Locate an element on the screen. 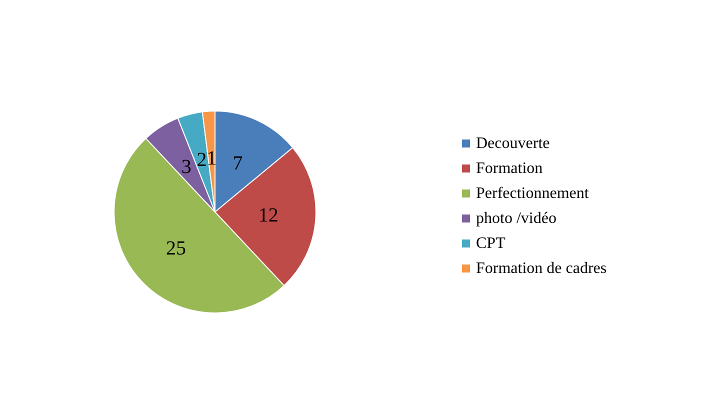 The width and height of the screenshot is (726, 412). legend-label: photo /vidéo is located at coordinates (516, 218).